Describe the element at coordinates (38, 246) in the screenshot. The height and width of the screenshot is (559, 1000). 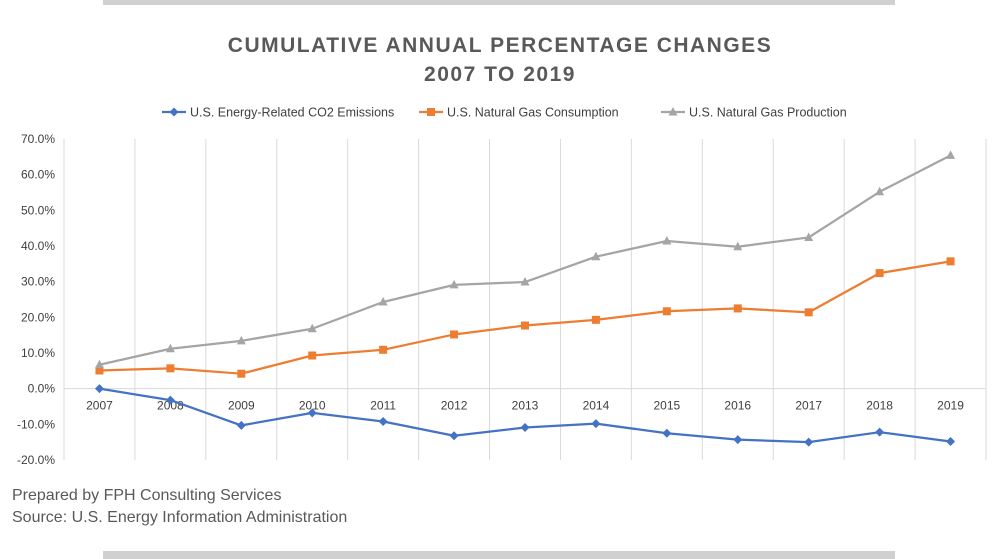
I see `y-tick-label: 40.0%` at that location.